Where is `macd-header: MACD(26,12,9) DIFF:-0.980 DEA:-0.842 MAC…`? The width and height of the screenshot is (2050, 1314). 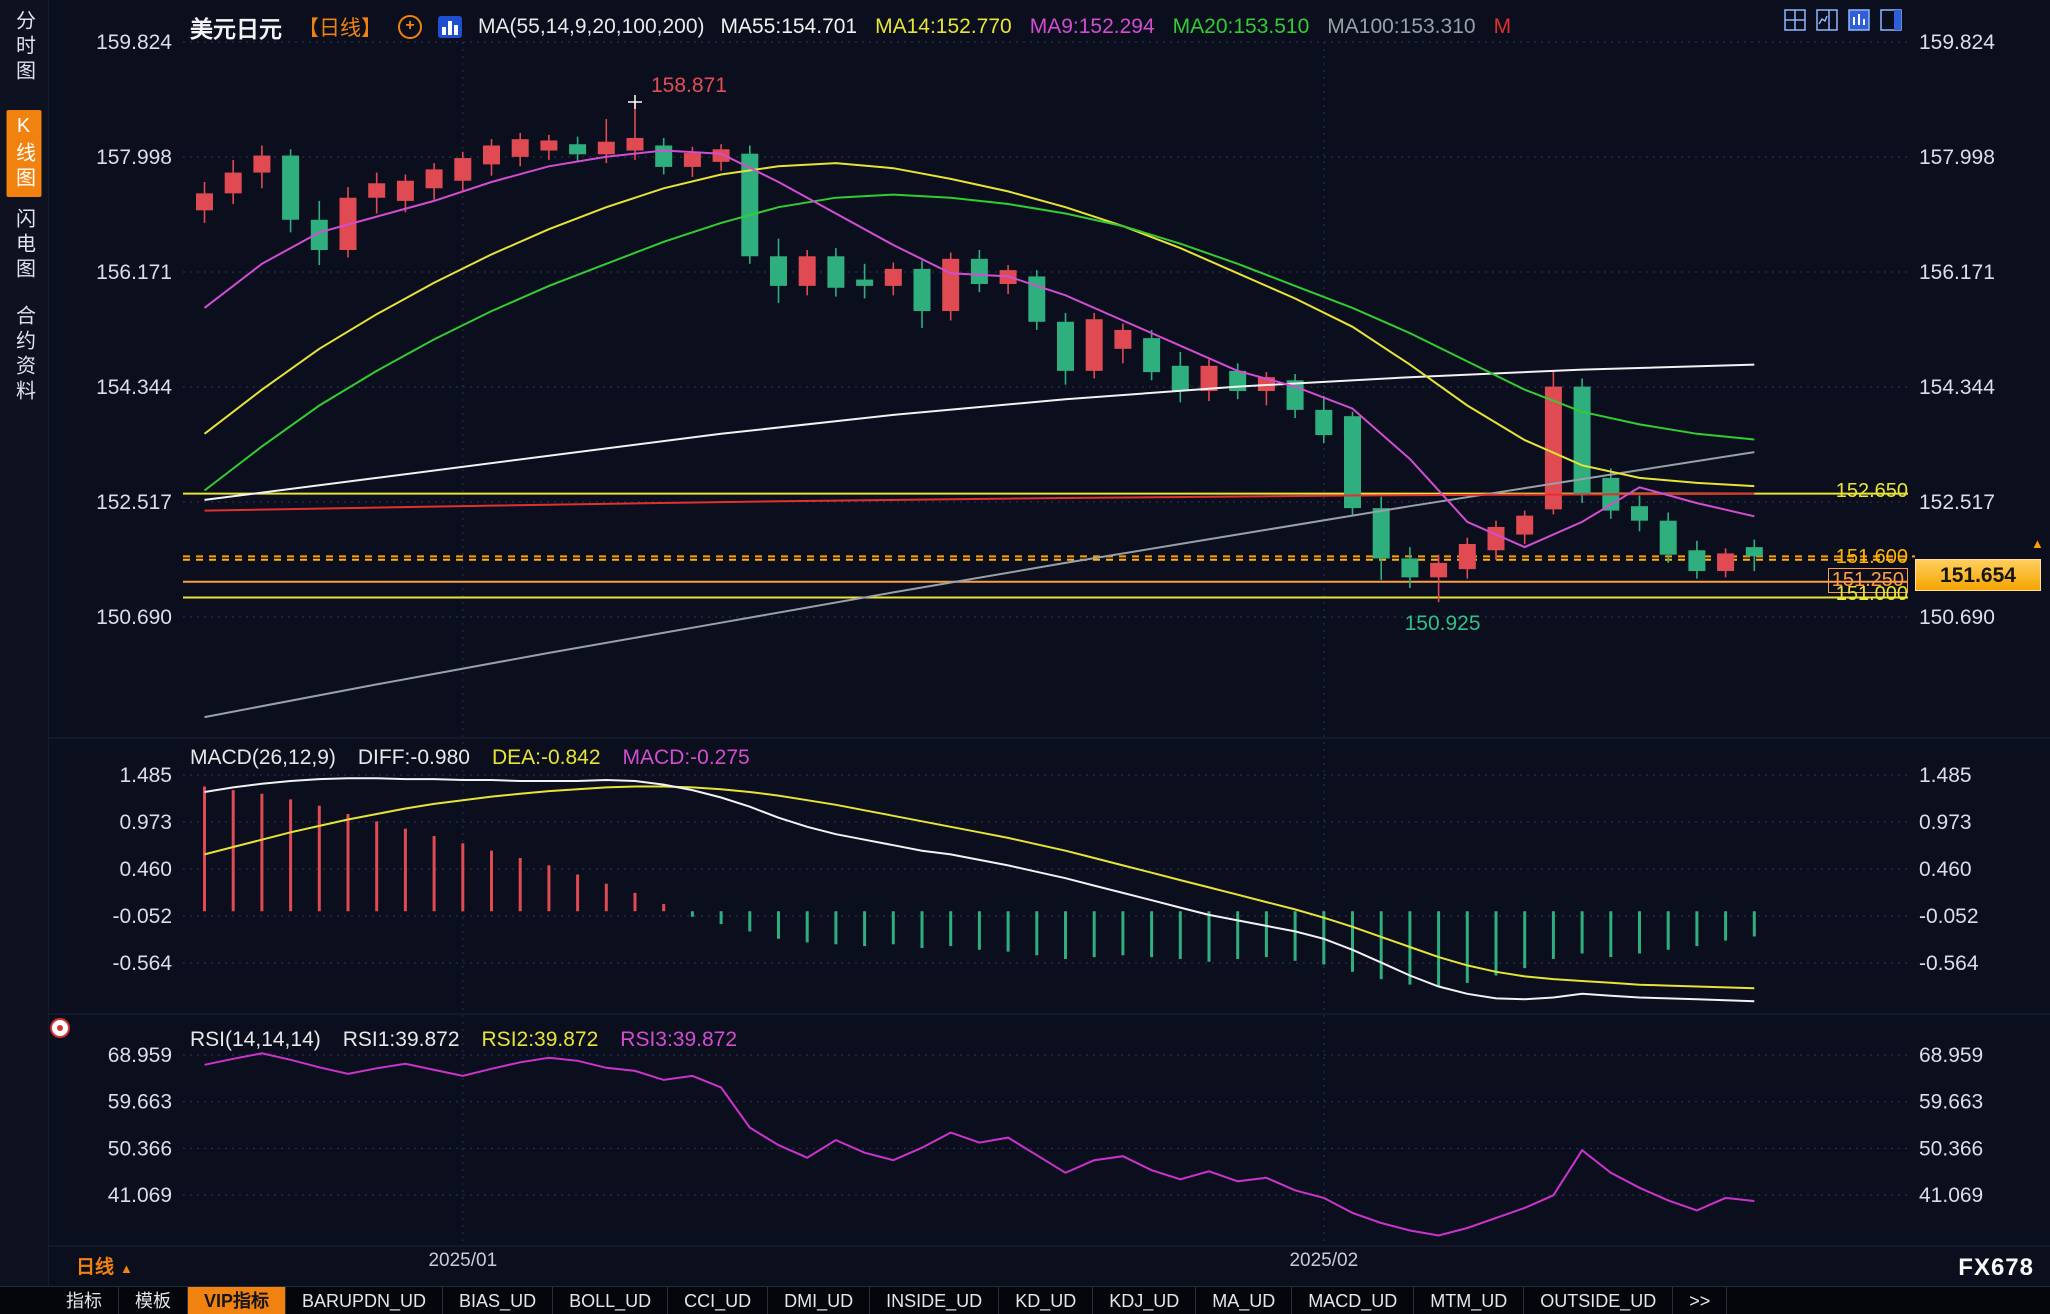 macd-header: MACD(26,12,9) DIFF:-0.980 DEA:-0.842 MAC… is located at coordinates (470, 758).